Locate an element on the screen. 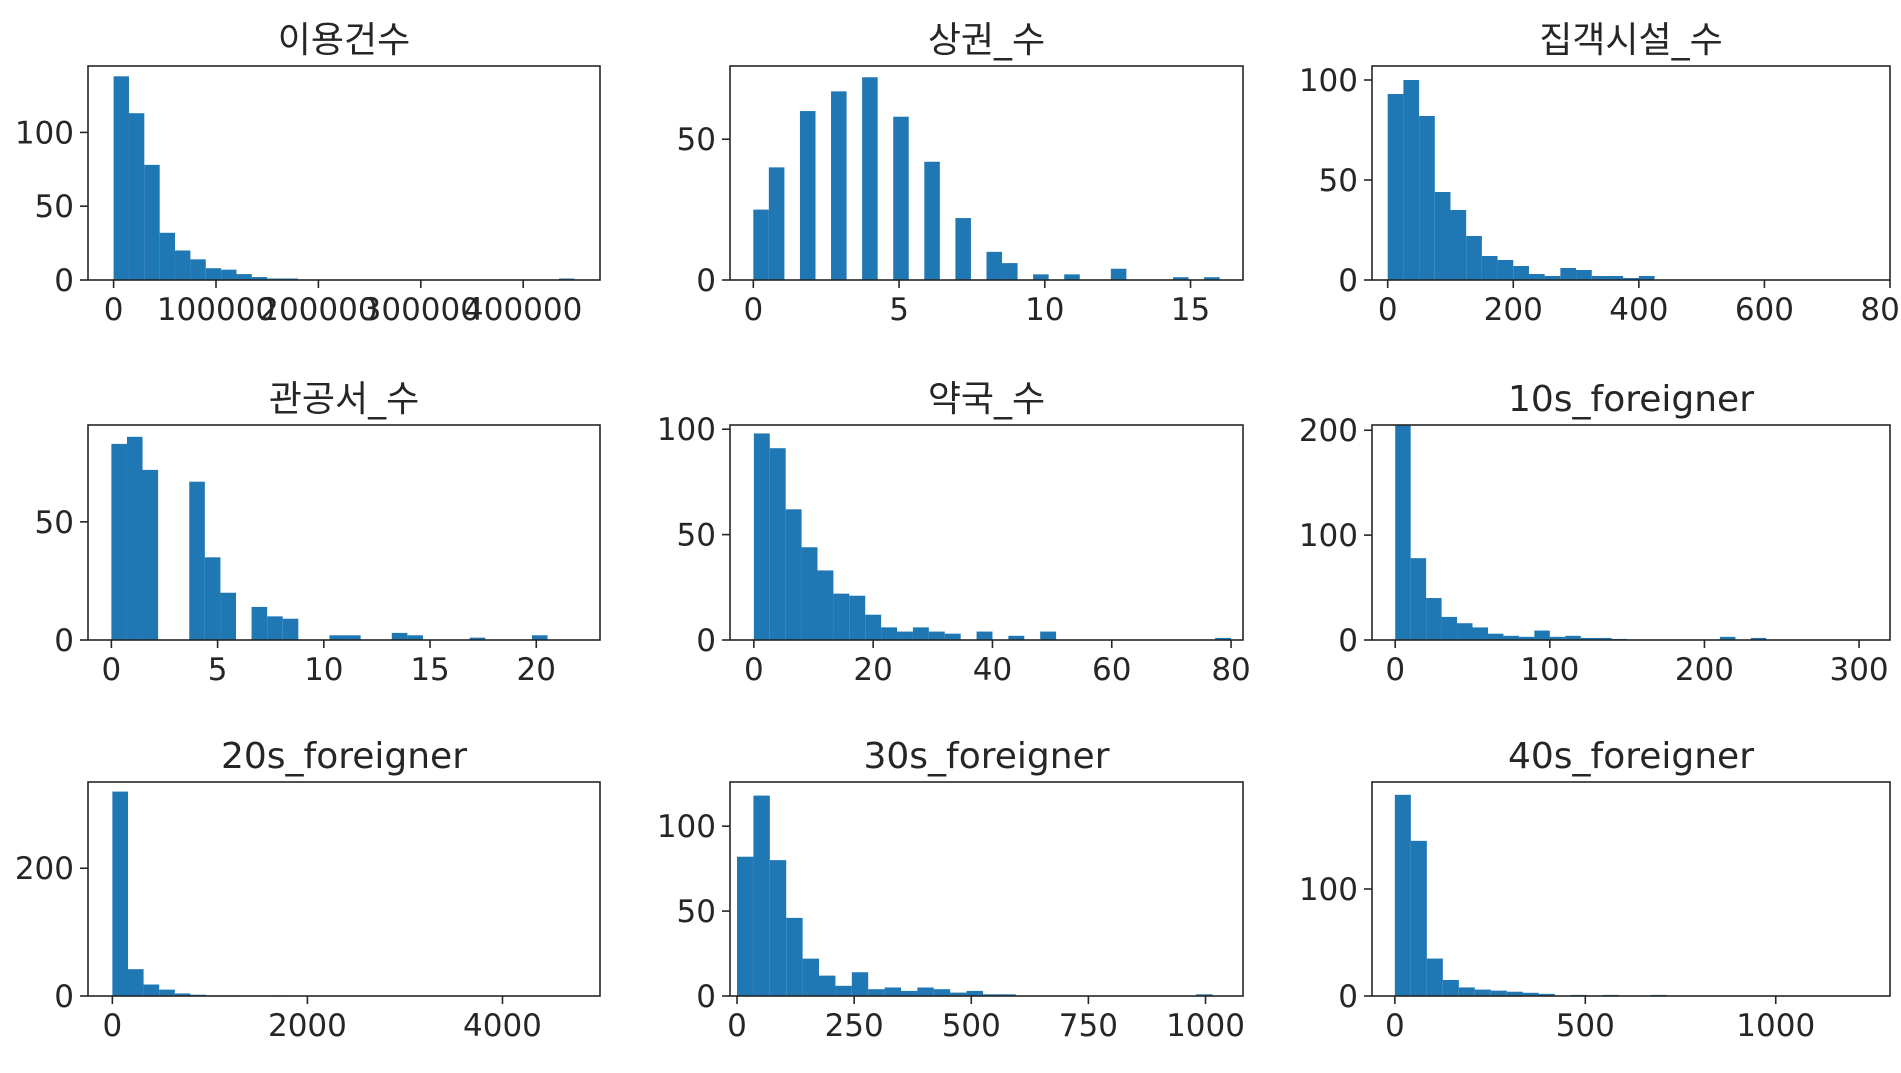  x-tick-label: 500 is located at coordinates (1585, 1026).